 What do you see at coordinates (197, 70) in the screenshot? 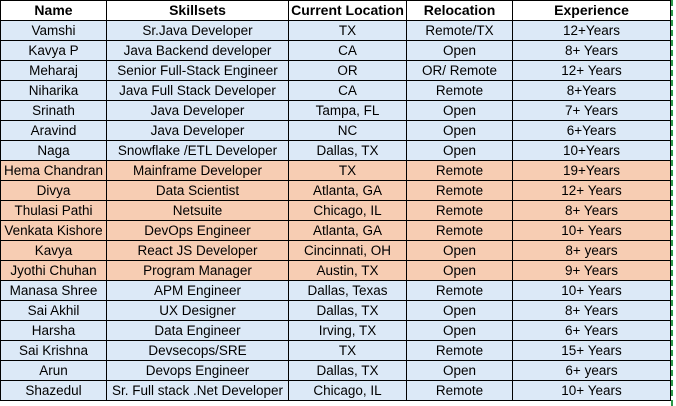
I see `skillset-cell: Senior Full-Stack Engineer` at bounding box center [197, 70].